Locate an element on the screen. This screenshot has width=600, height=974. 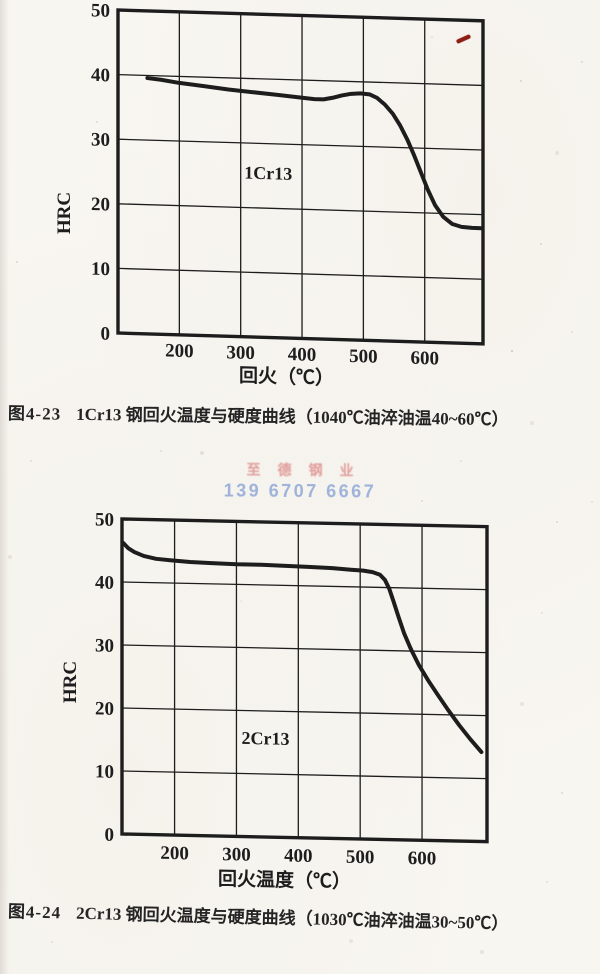
x-axis-title: 回火温度（℃） is located at coordinates (284, 880).